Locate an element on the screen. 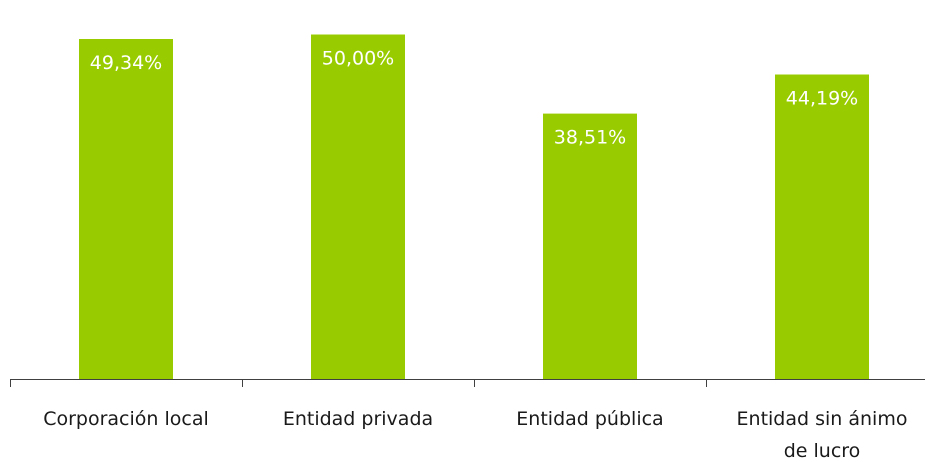 The height and width of the screenshot is (462, 925). category-label: de lucro is located at coordinates (822, 451).